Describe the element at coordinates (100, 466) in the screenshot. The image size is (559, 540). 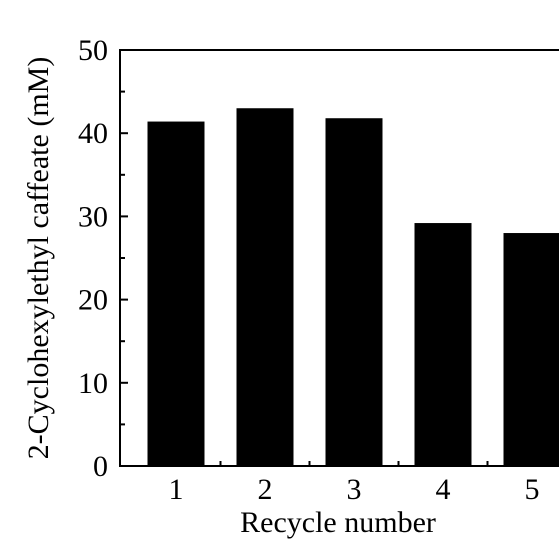
I see `y-tick-label: 0` at that location.